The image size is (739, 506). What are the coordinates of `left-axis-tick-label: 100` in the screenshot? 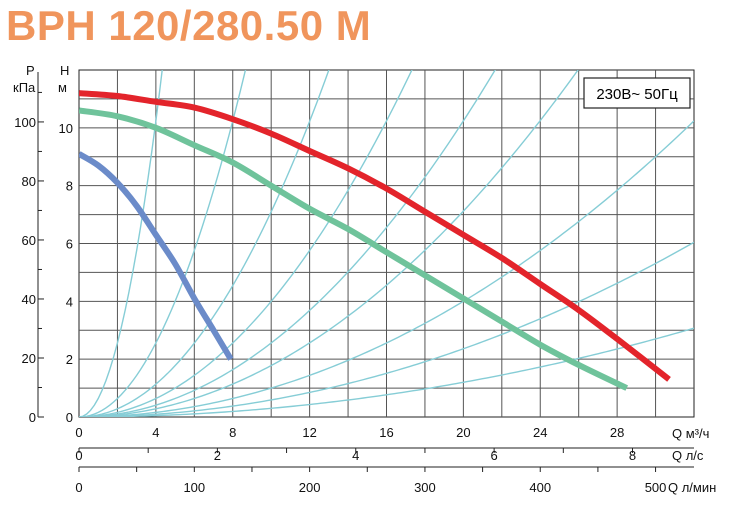 It's located at (25, 122).